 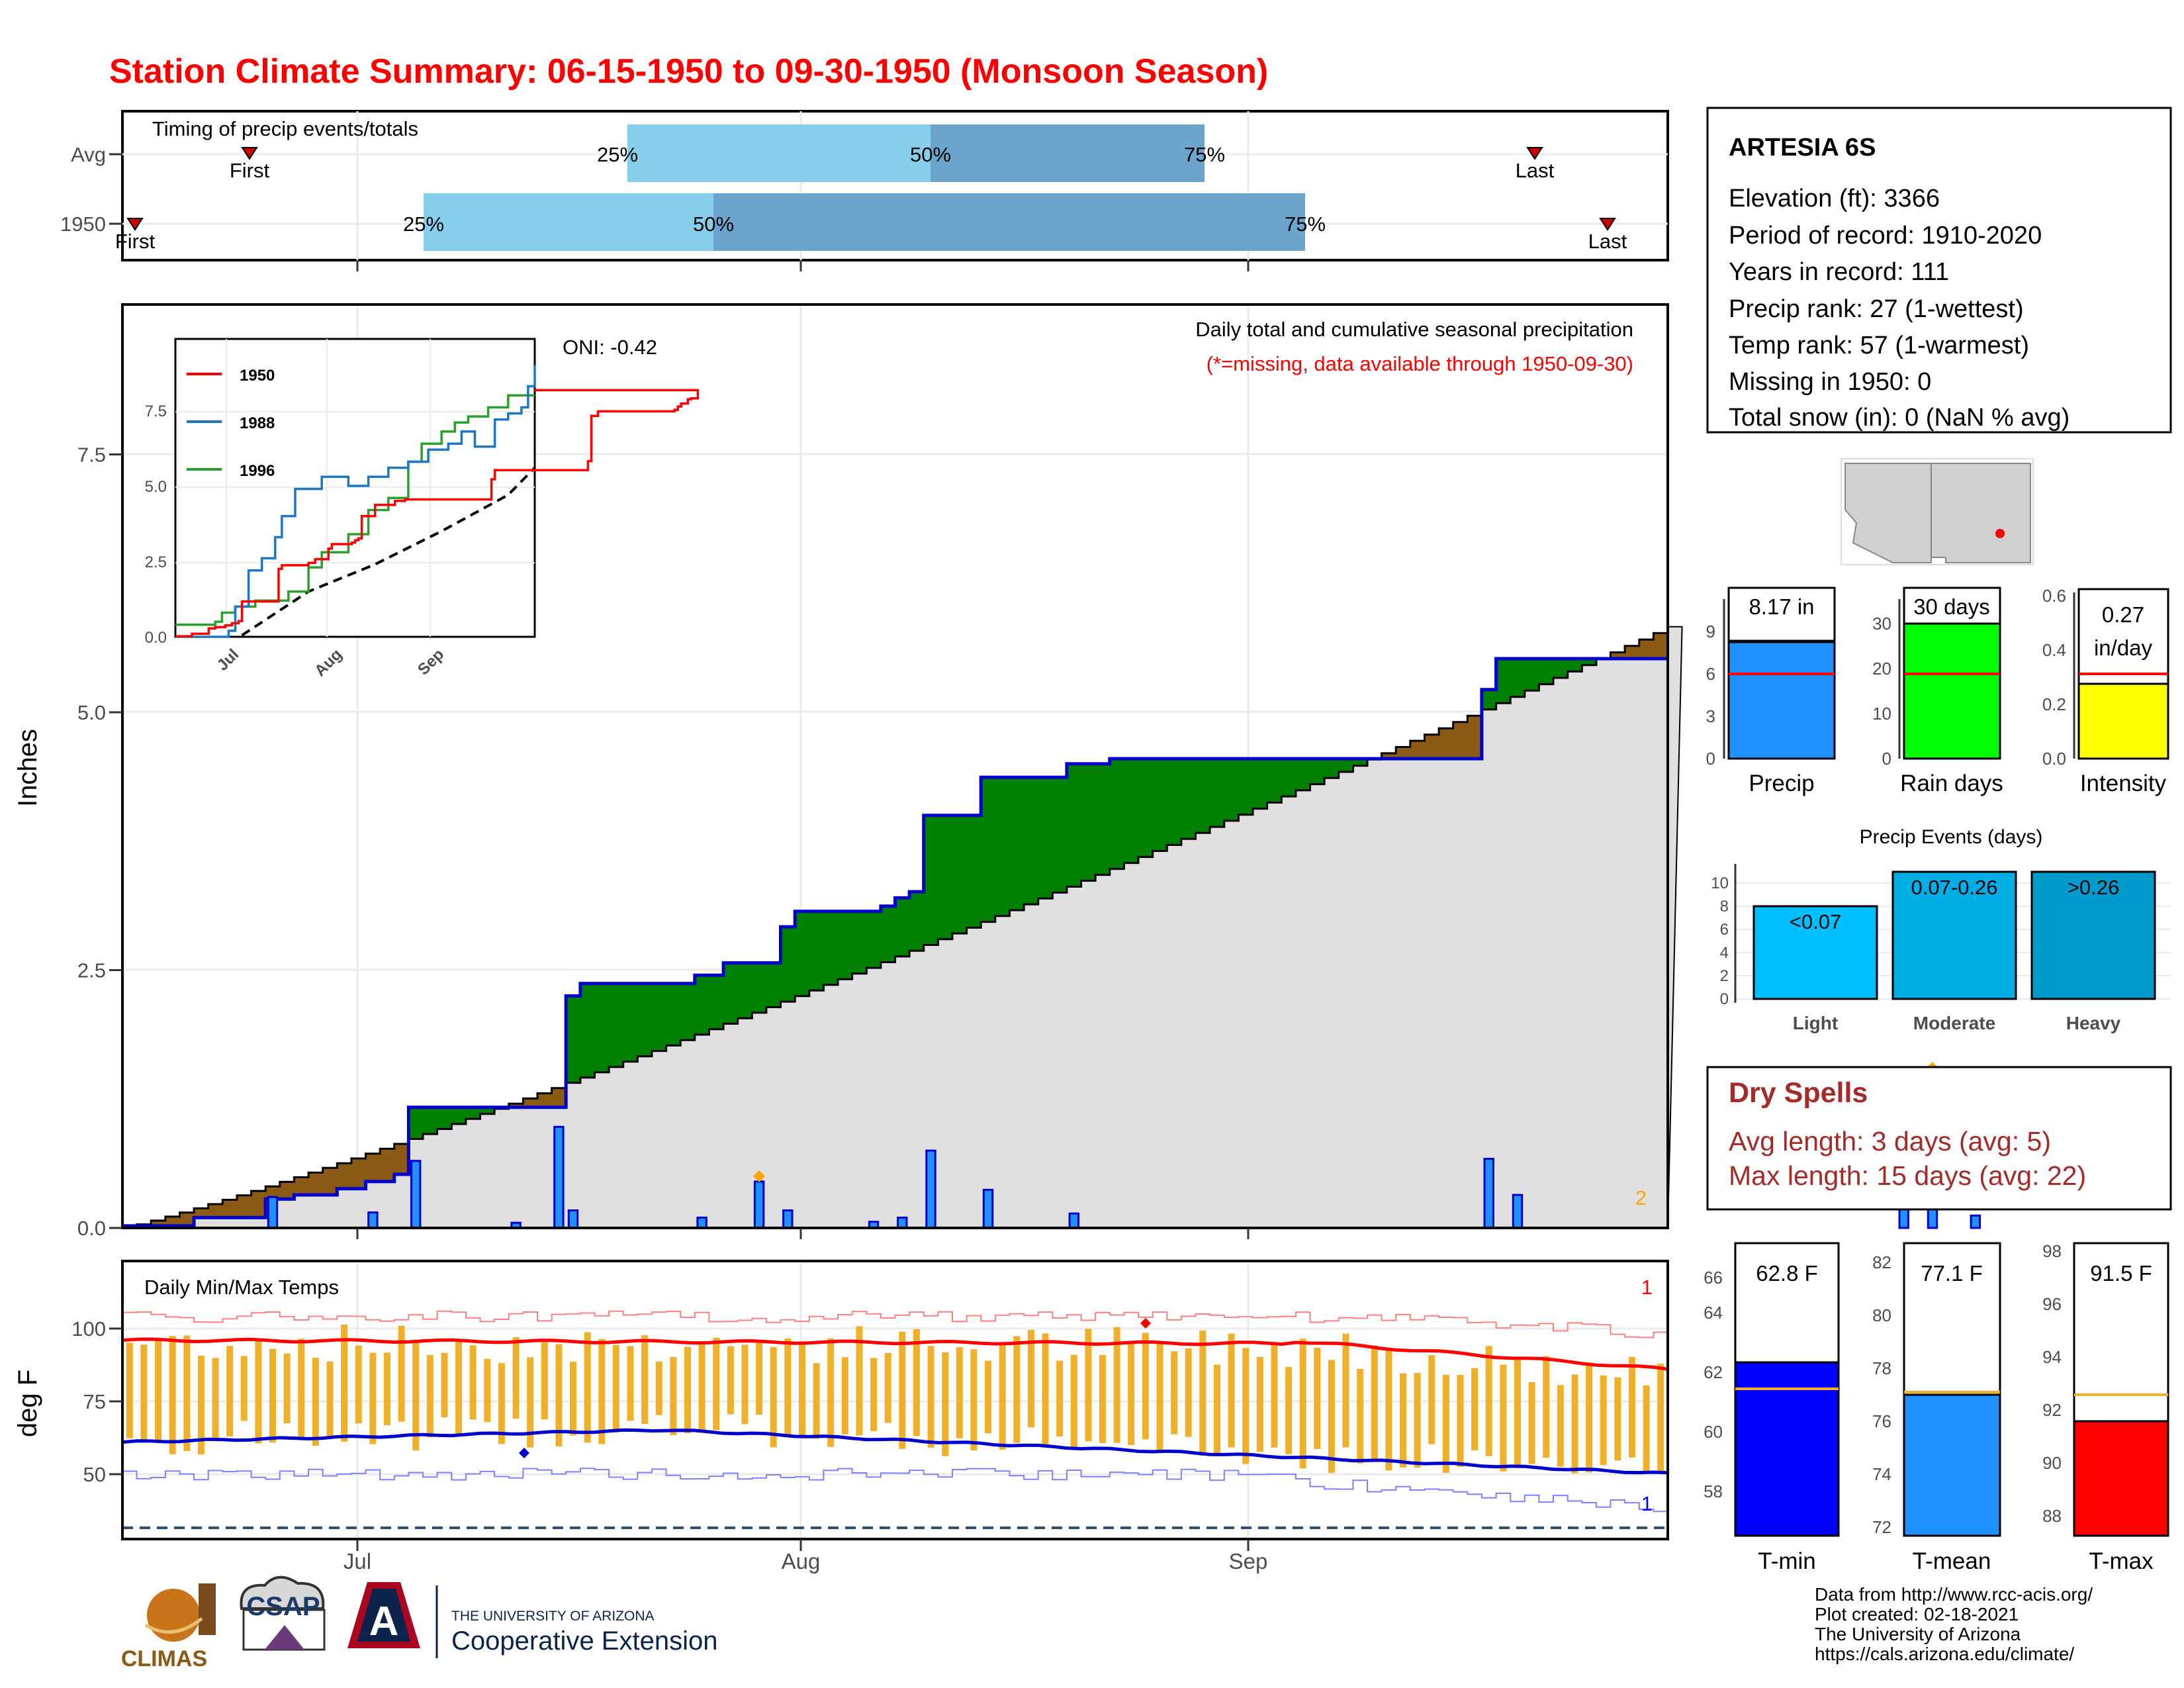 What do you see at coordinates (2000, 533) in the screenshot?
I see `station-location-dot` at bounding box center [2000, 533].